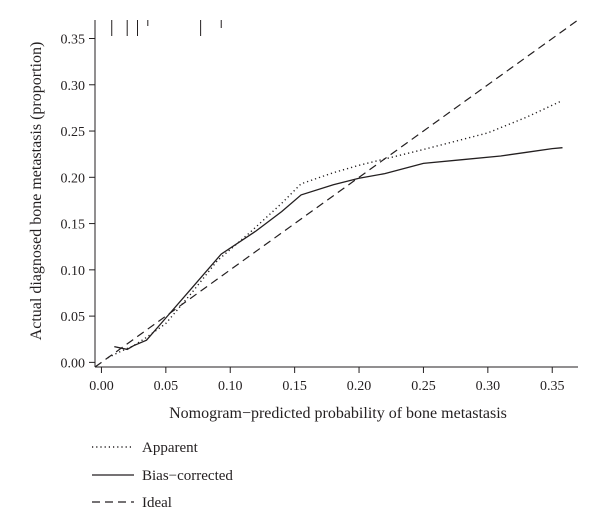 This screenshot has height=528, width=600. What do you see at coordinates (423, 386) in the screenshot?
I see `x-tick-label: 0.25` at bounding box center [423, 386].